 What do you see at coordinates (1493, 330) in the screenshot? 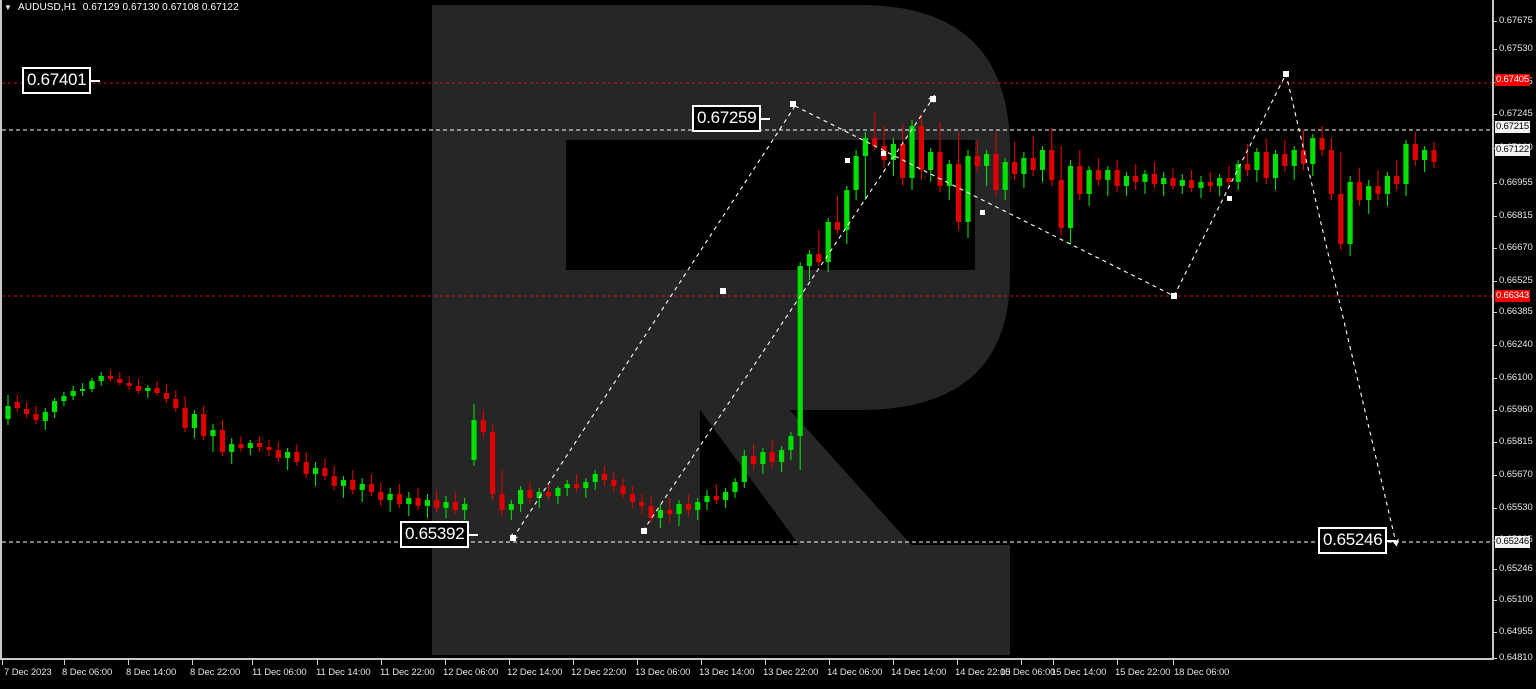
I see `chart-frame-right` at bounding box center [1493, 330].